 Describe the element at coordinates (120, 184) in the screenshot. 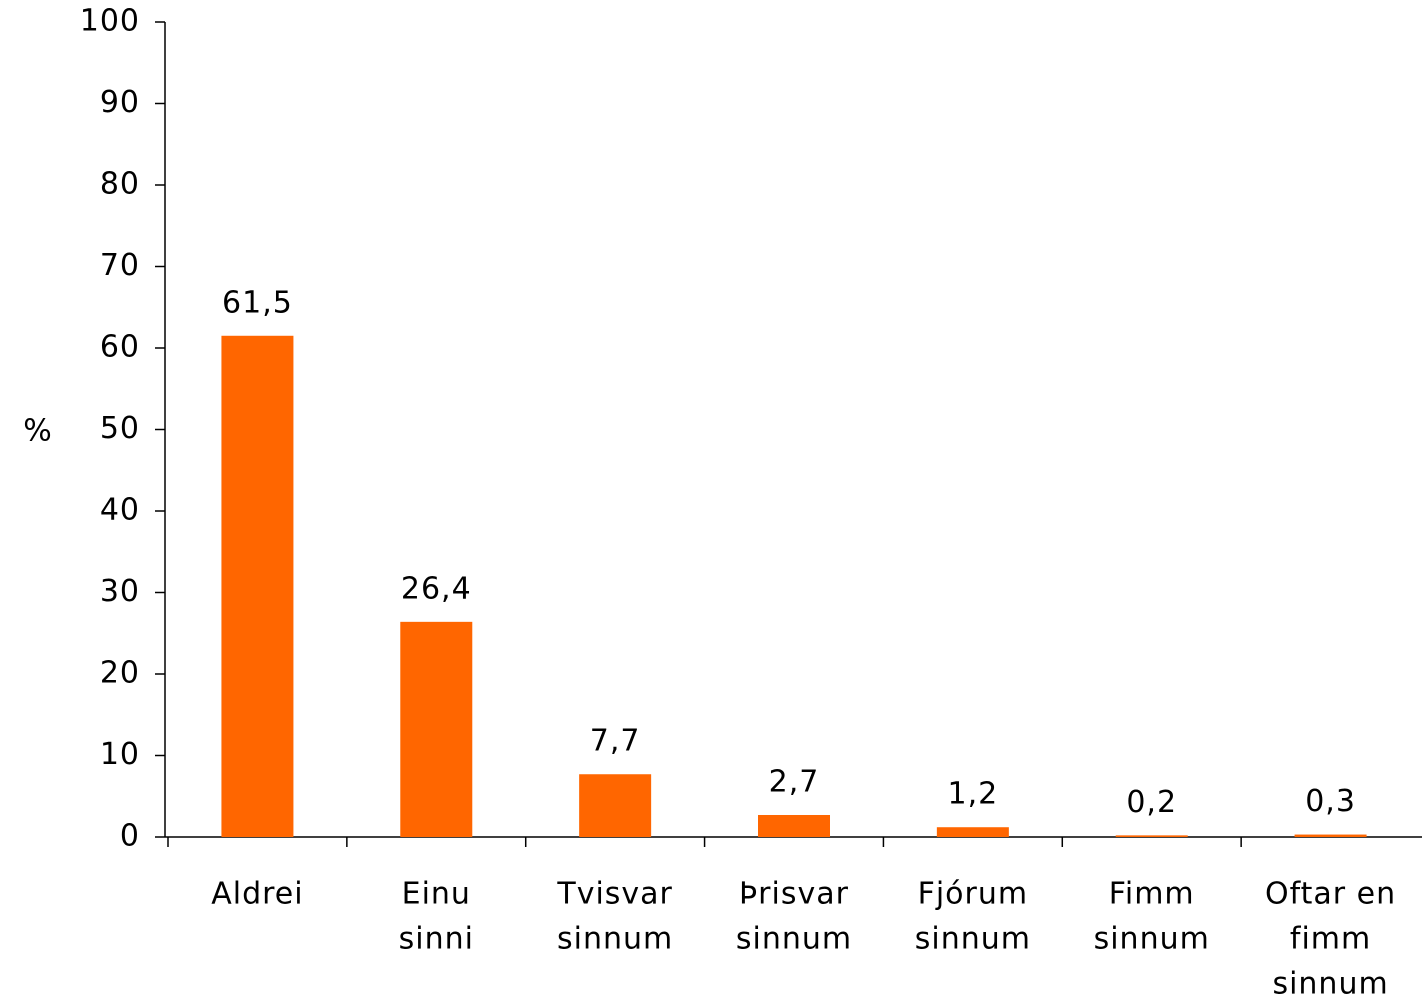

I see `y-tick-label: 80` at that location.